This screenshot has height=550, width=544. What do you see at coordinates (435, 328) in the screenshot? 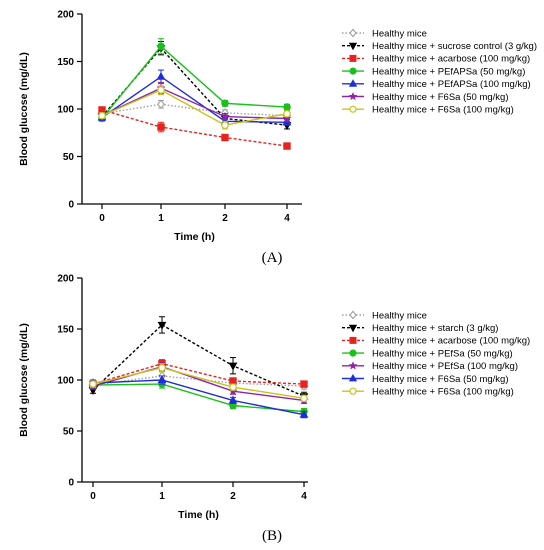
I see `legend-label: Healthy mice + starch (3 g/kg)` at bounding box center [435, 328].